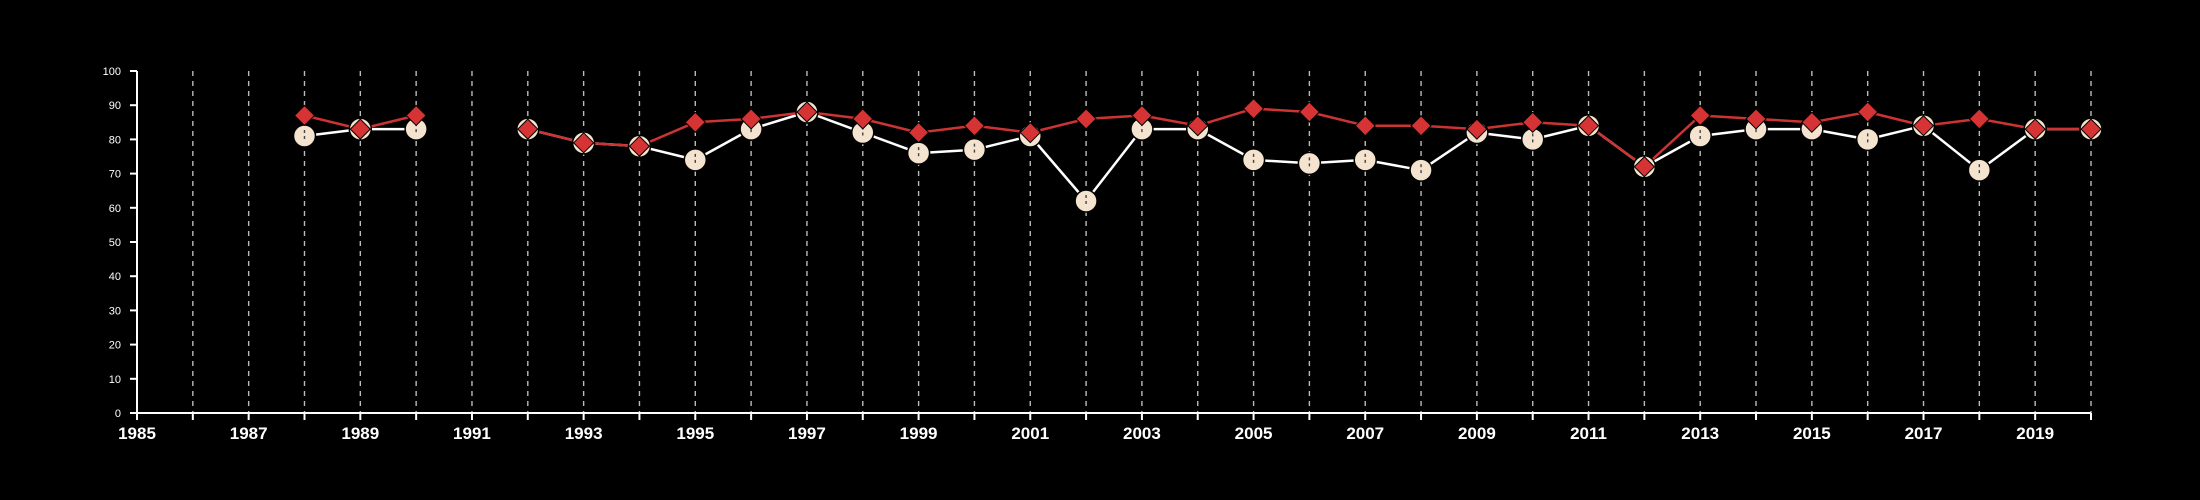 The image size is (2200, 500). I want to click on series-1-point-1997, so click(807, 112).